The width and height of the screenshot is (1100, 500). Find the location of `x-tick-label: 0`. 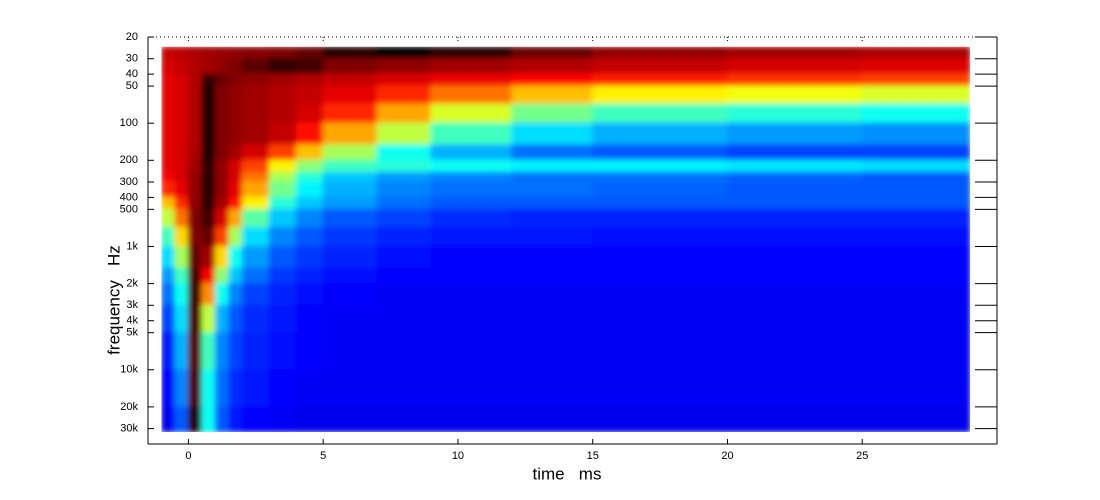

x-tick-label: 0 is located at coordinates (188, 456).